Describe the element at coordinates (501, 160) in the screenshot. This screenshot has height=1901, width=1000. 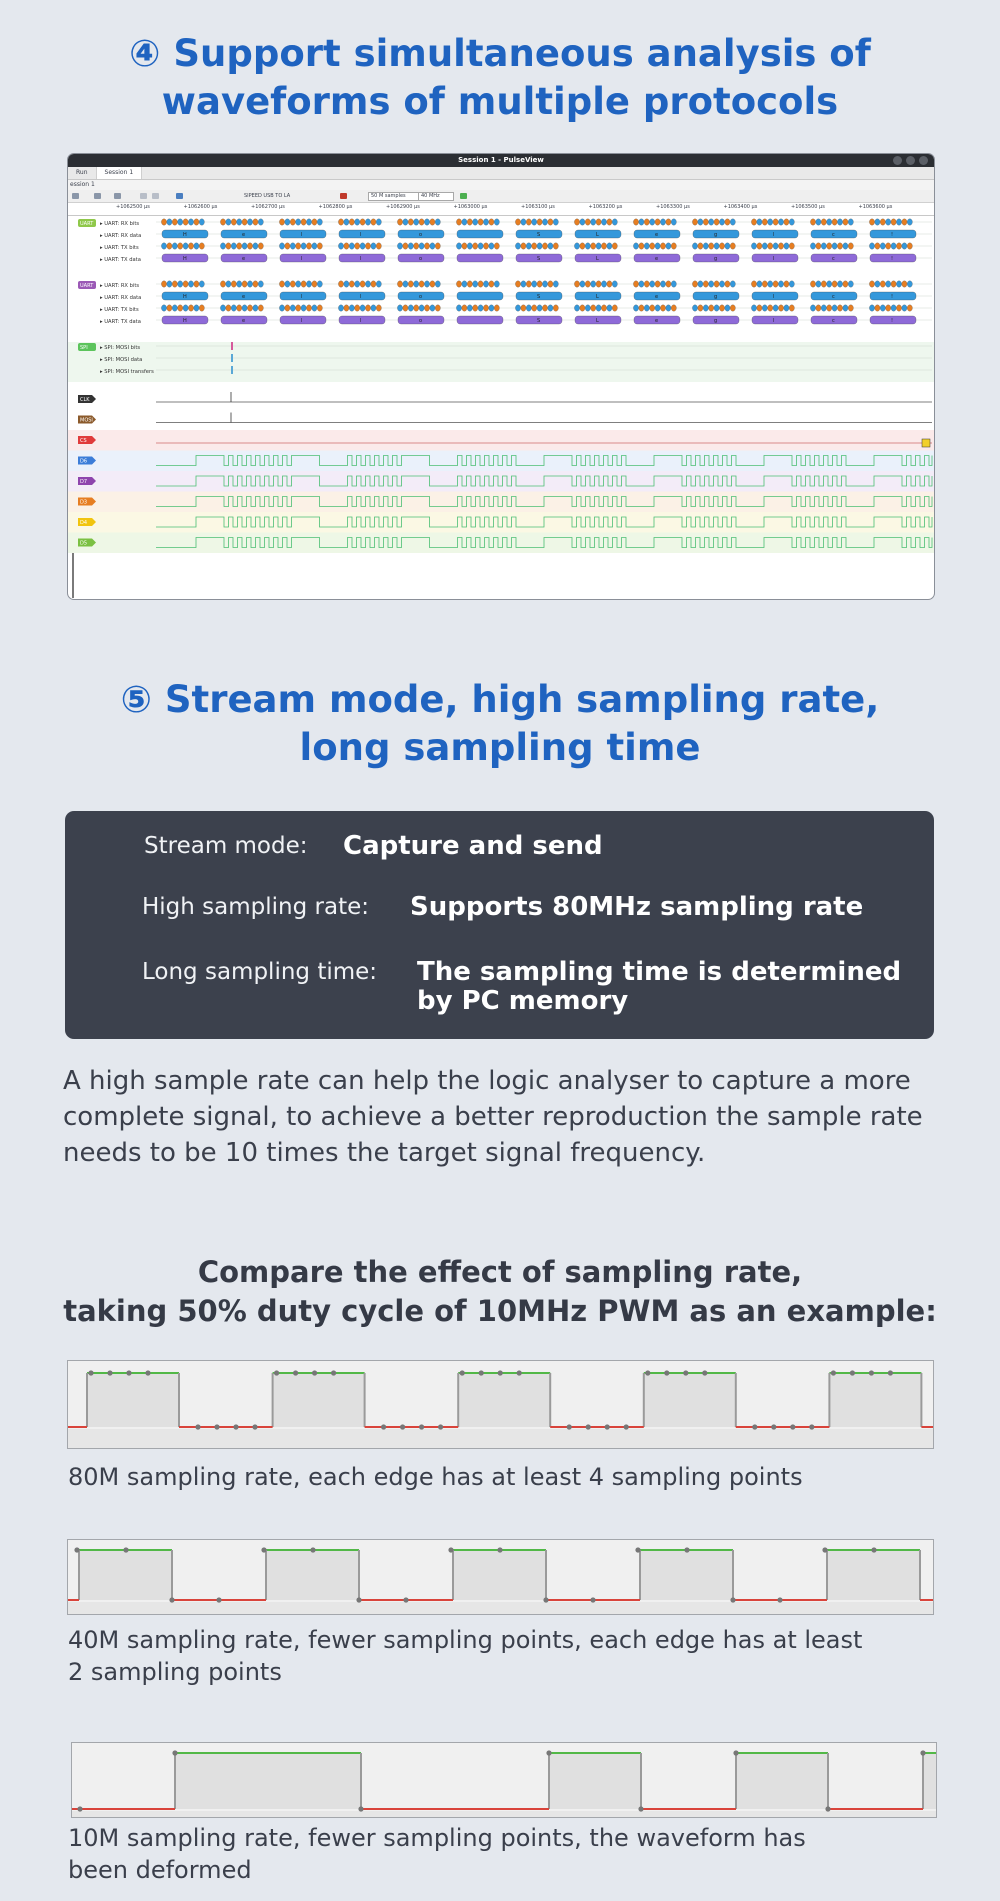
I see `pulseview-titlebar: Session 1 - PulseView` at that location.